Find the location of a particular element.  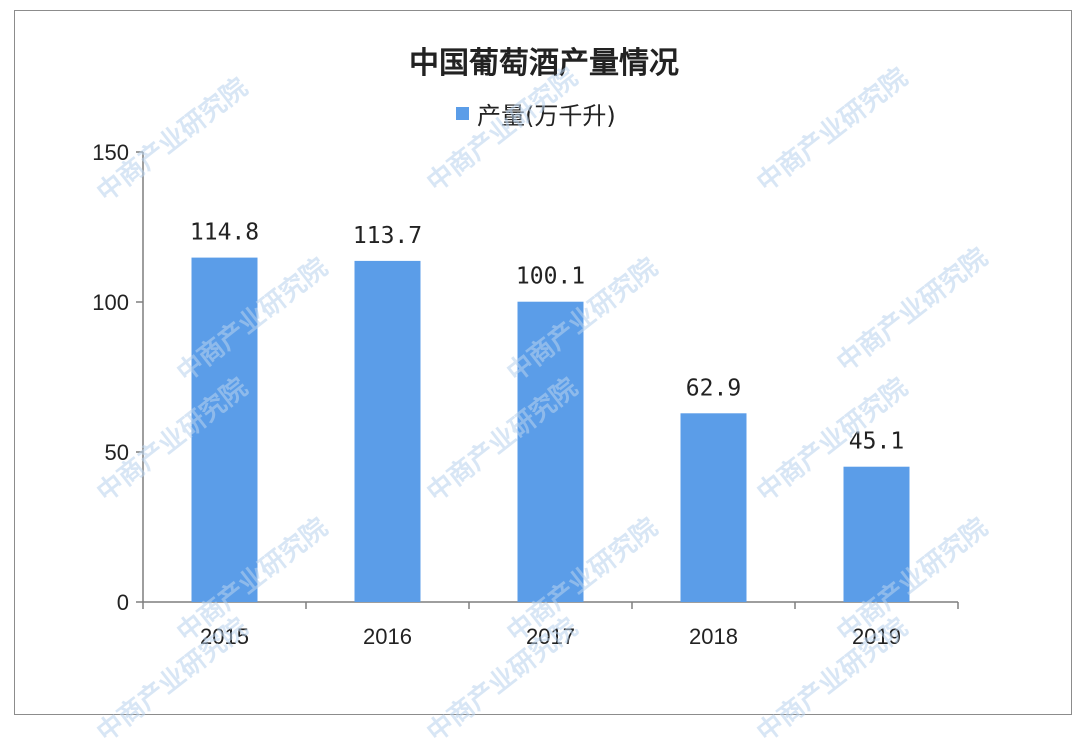

x-tick-label: 2015 is located at coordinates (224, 636).